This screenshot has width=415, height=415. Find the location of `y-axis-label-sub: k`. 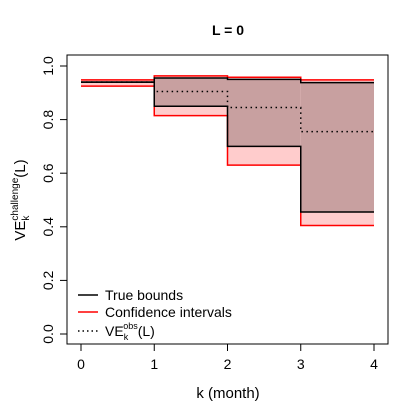

y-axis-label-sub: k is located at coordinates (26, 218).